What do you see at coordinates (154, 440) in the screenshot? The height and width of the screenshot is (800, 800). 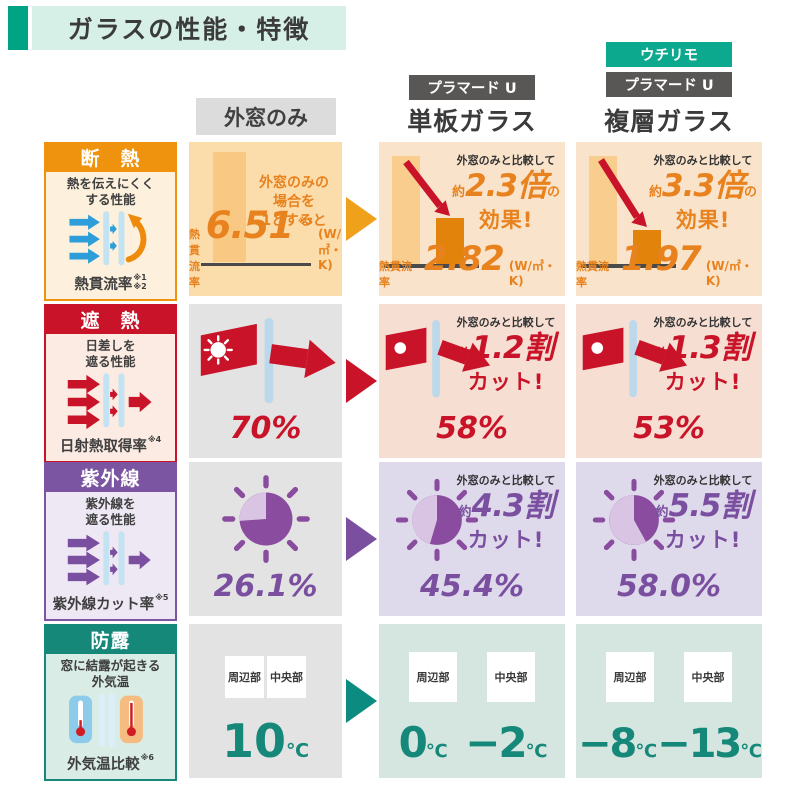 I see `heat-shield-metric-notes: ※4` at bounding box center [154, 440].